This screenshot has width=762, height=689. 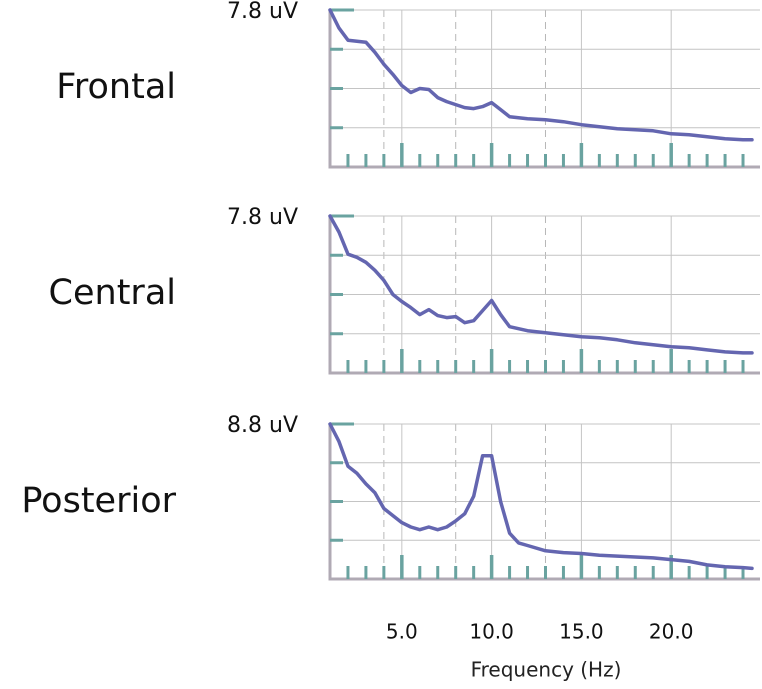 What do you see at coordinates (541, 75) in the screenshot?
I see `series-line-frontal` at bounding box center [541, 75].